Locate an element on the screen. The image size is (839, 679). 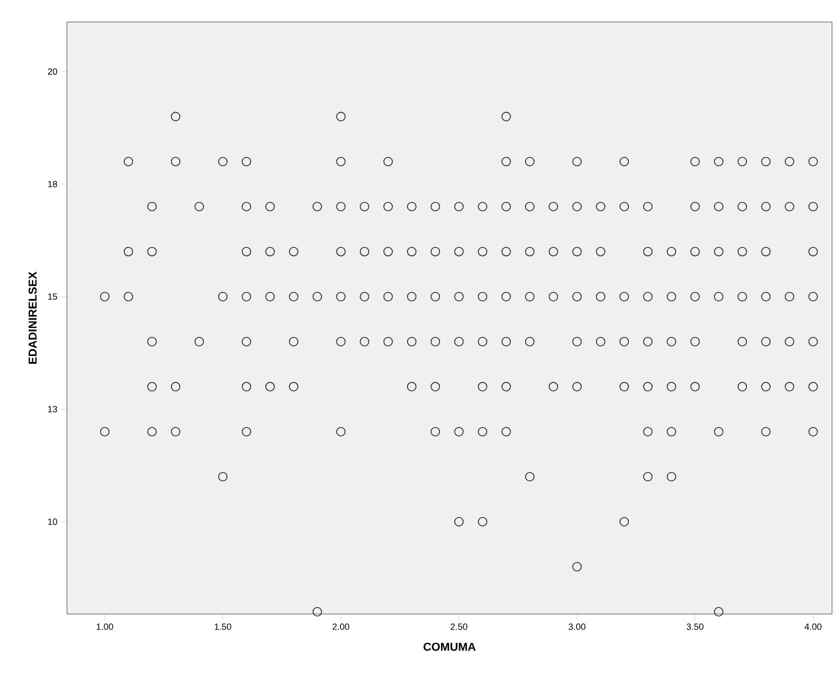
x-axis-title: COMUMA is located at coordinates (450, 646).